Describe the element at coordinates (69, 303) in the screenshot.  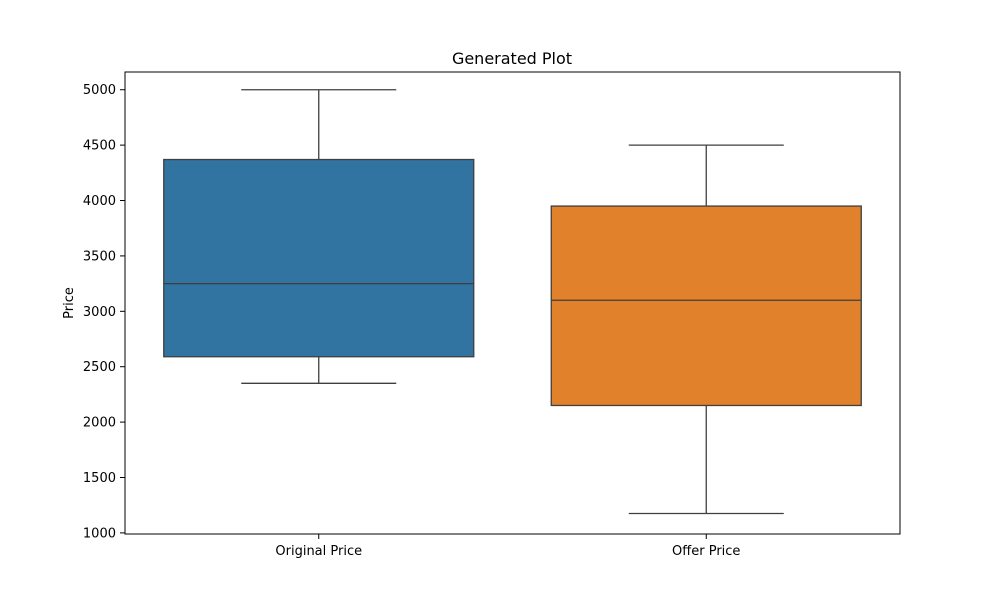
I see `y-axis-title: Price` at that location.